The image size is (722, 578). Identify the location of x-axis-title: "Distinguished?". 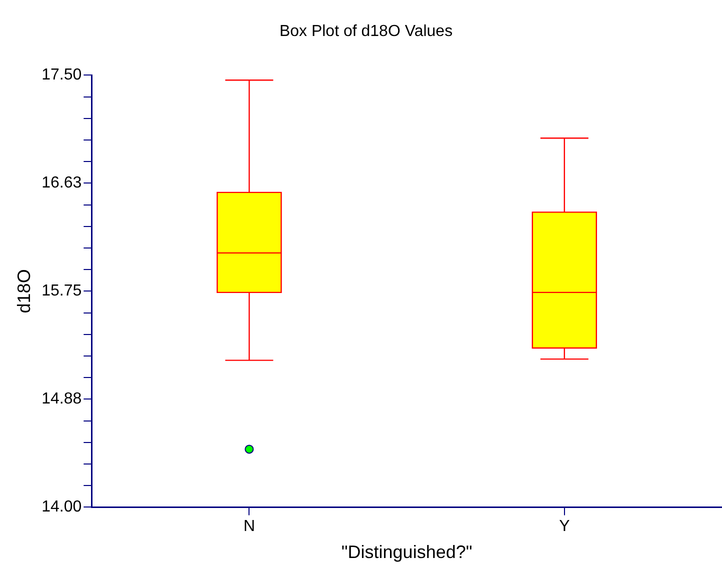
(406, 552).